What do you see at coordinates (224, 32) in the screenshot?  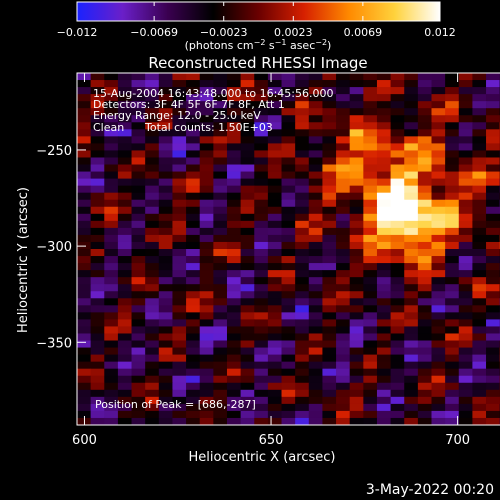 I see `colorbar-tick-label: −0.0023` at bounding box center [224, 32].